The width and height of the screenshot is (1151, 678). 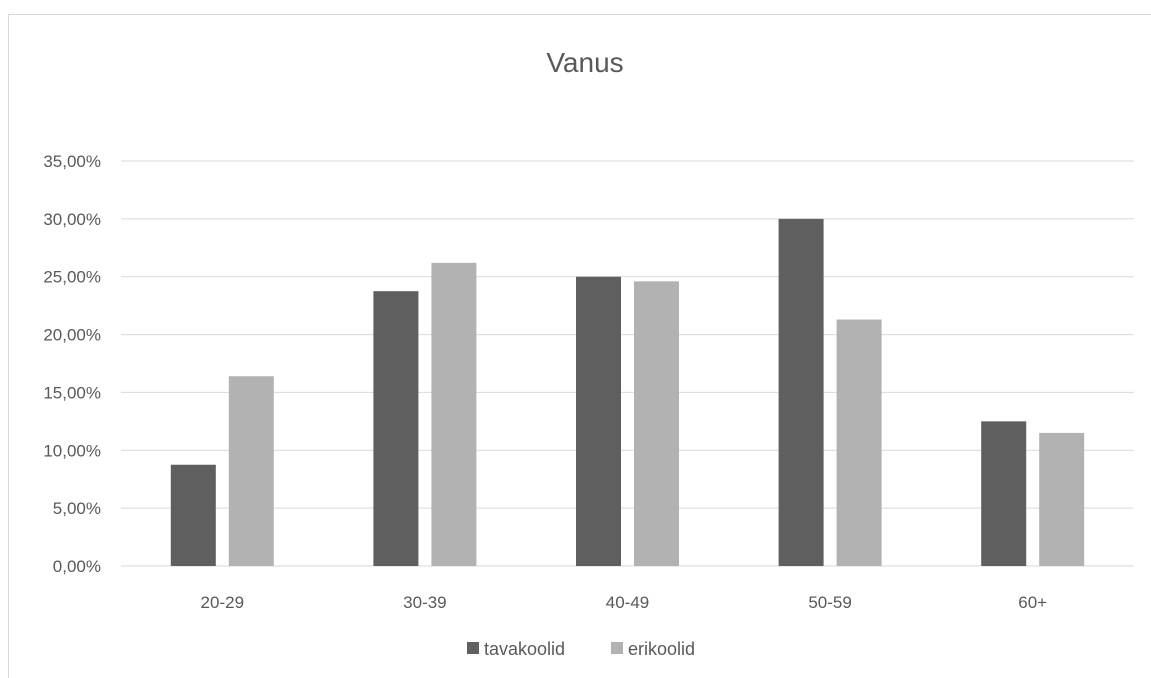 What do you see at coordinates (581, 649) in the screenshot?
I see `legend: tavakoolid erikoolid` at bounding box center [581, 649].